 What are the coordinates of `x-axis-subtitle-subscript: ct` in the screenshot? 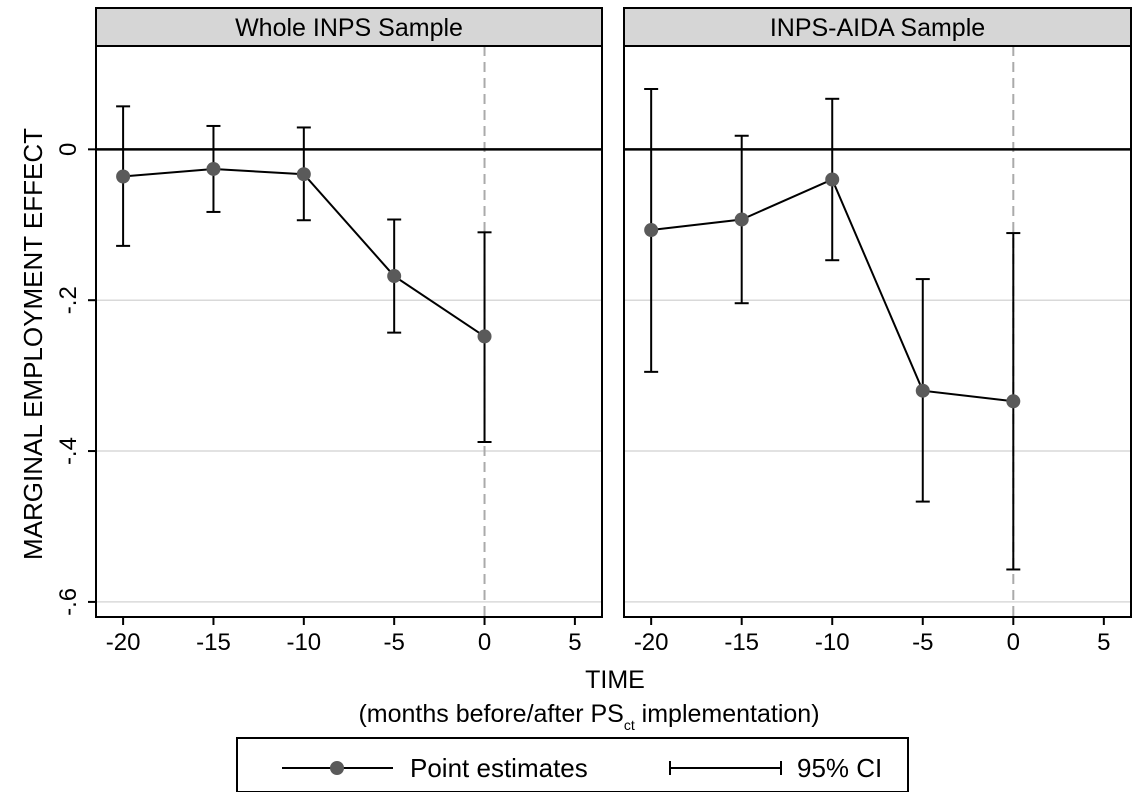 It's located at (629, 725).